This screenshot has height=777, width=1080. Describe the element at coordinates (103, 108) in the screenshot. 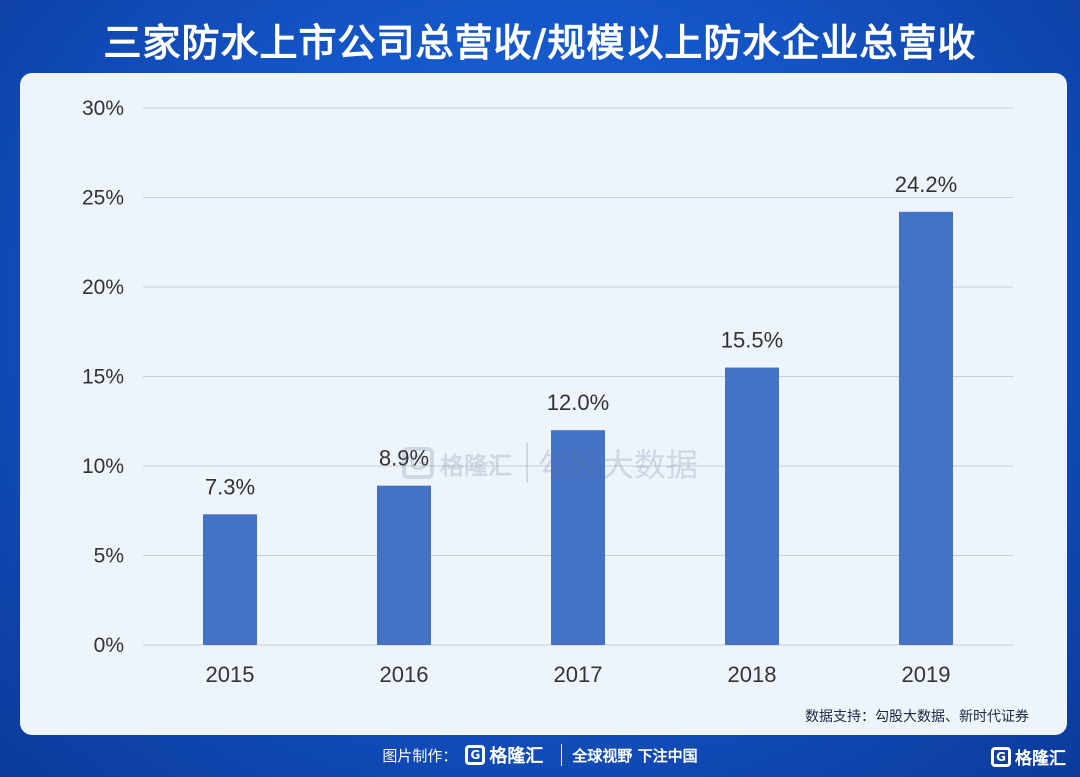

I see `y-tick-label: 30%` at that location.